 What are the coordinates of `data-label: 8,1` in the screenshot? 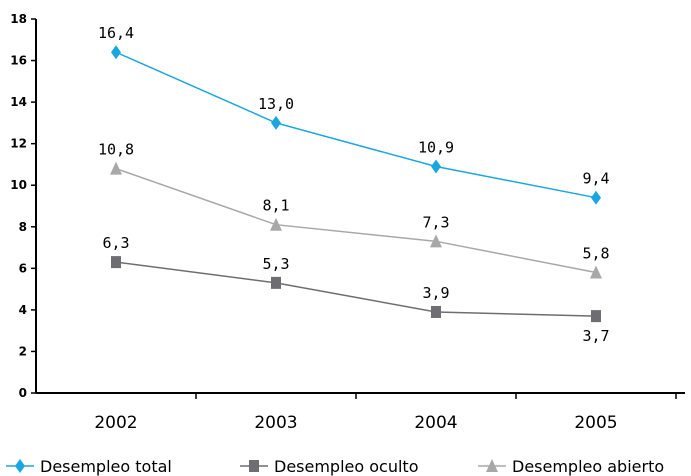 It's located at (275, 206).